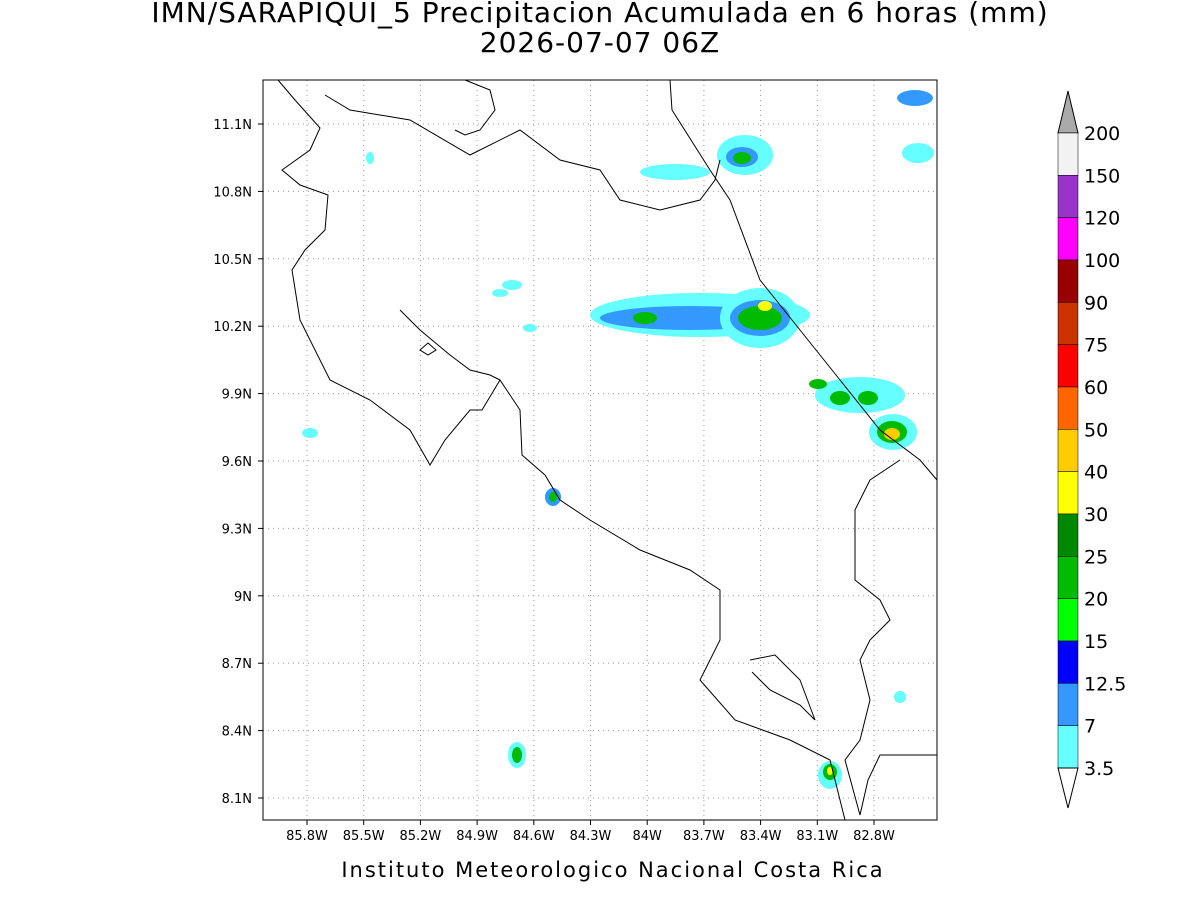 This screenshot has width=1200, height=904. What do you see at coordinates (782, 687) in the screenshot?
I see `golfo-dulce` at bounding box center [782, 687].